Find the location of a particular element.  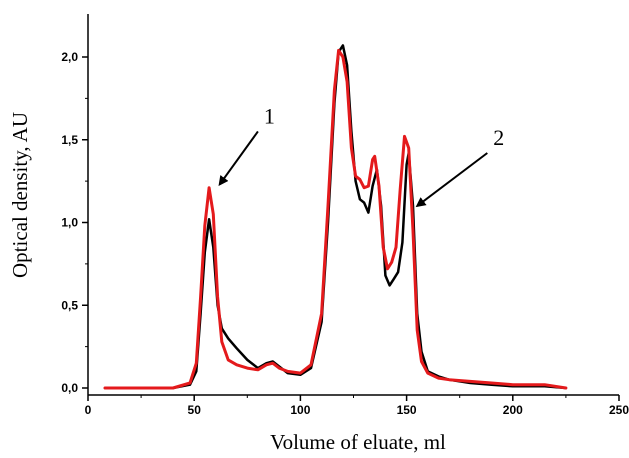

annotation-label-1: 1 is located at coordinates (269, 115).